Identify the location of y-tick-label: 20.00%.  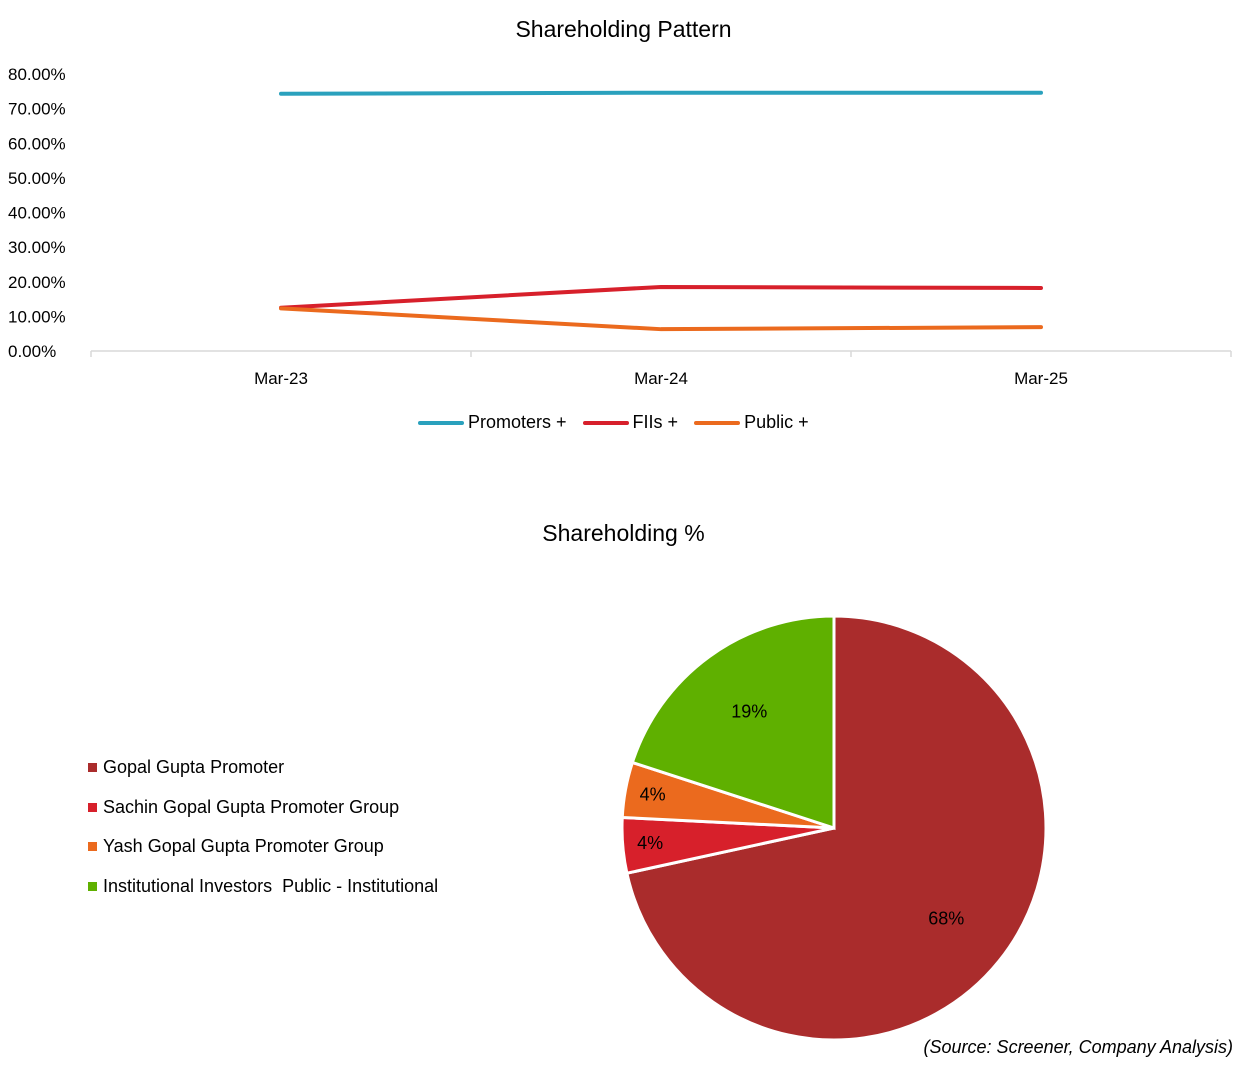
(37, 282).